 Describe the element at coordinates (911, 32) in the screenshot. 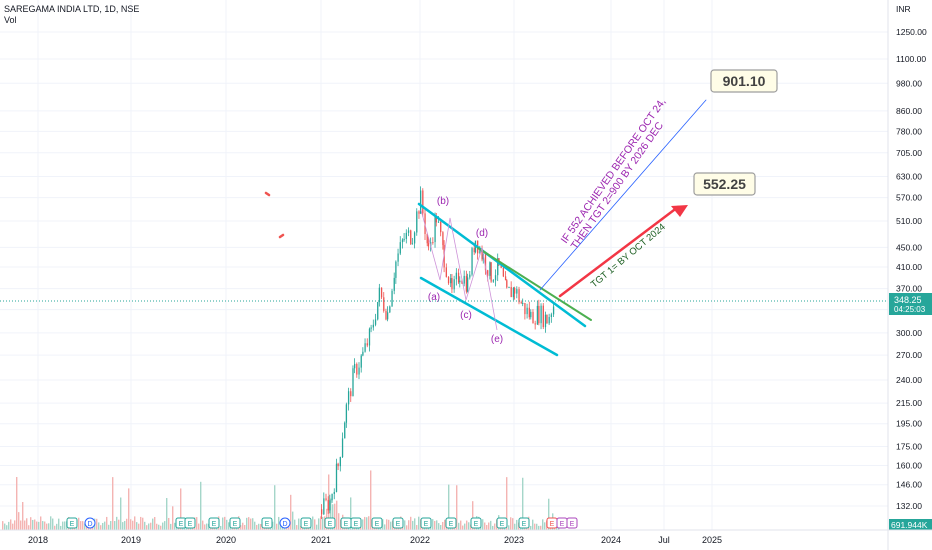

I see `y-tick-label: 1250.00` at that location.